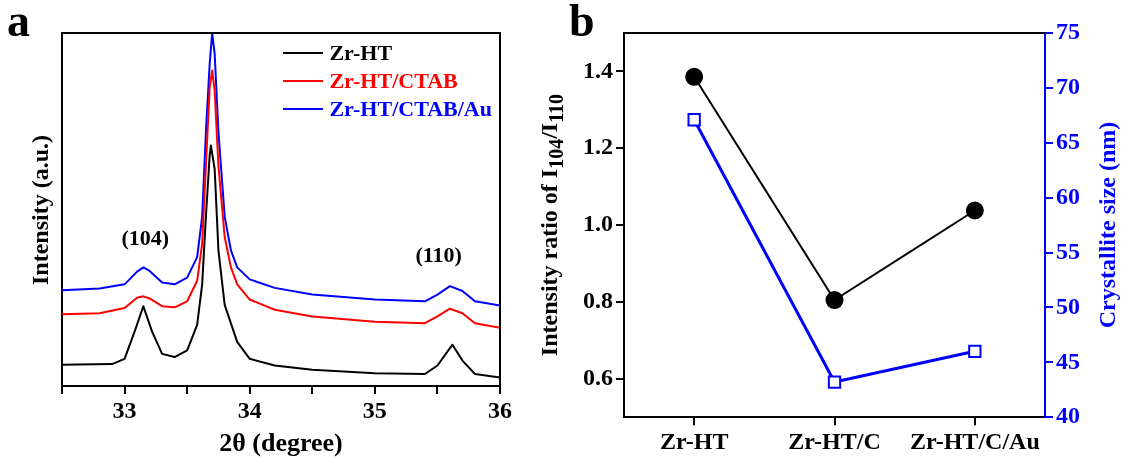 This screenshot has height=468, width=1131. I want to click on x-tick-label: 36, so click(500, 409).